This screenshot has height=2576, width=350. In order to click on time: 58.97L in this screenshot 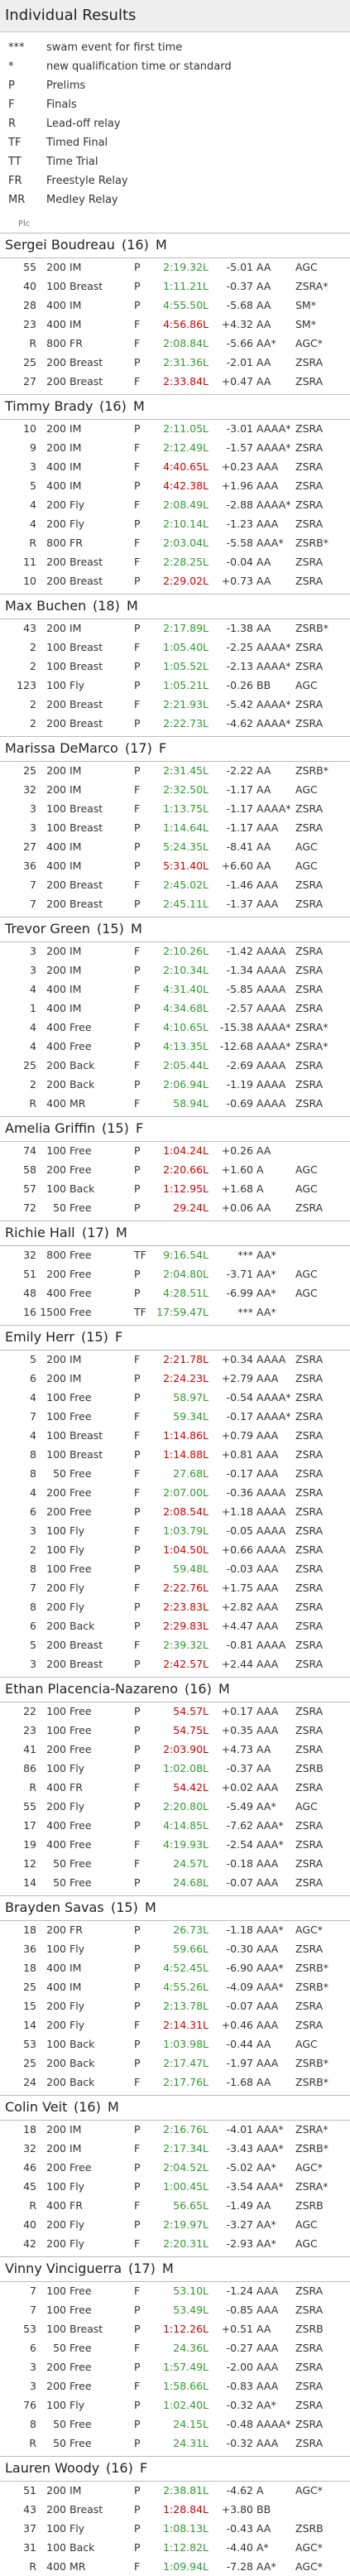, I will do `click(191, 1397)`.